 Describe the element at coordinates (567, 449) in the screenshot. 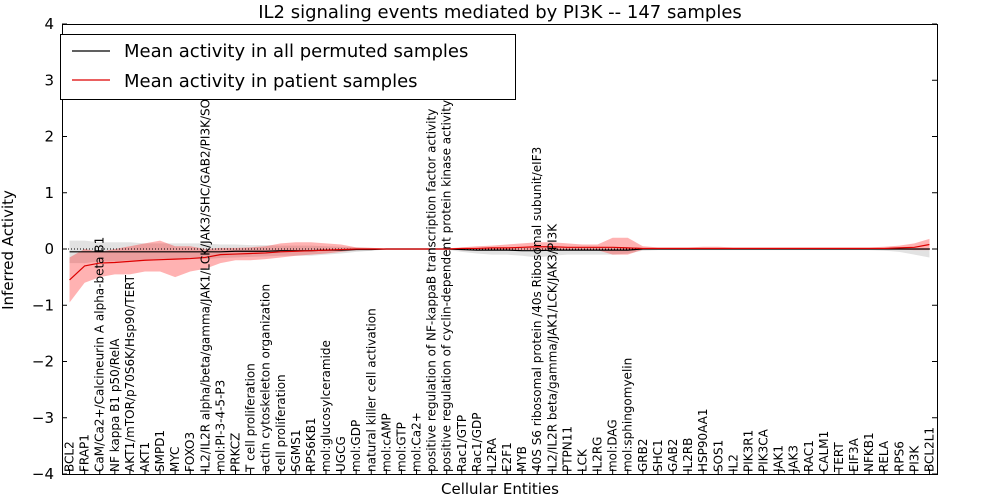

I see `x-category-label: PTPN11` at that location.